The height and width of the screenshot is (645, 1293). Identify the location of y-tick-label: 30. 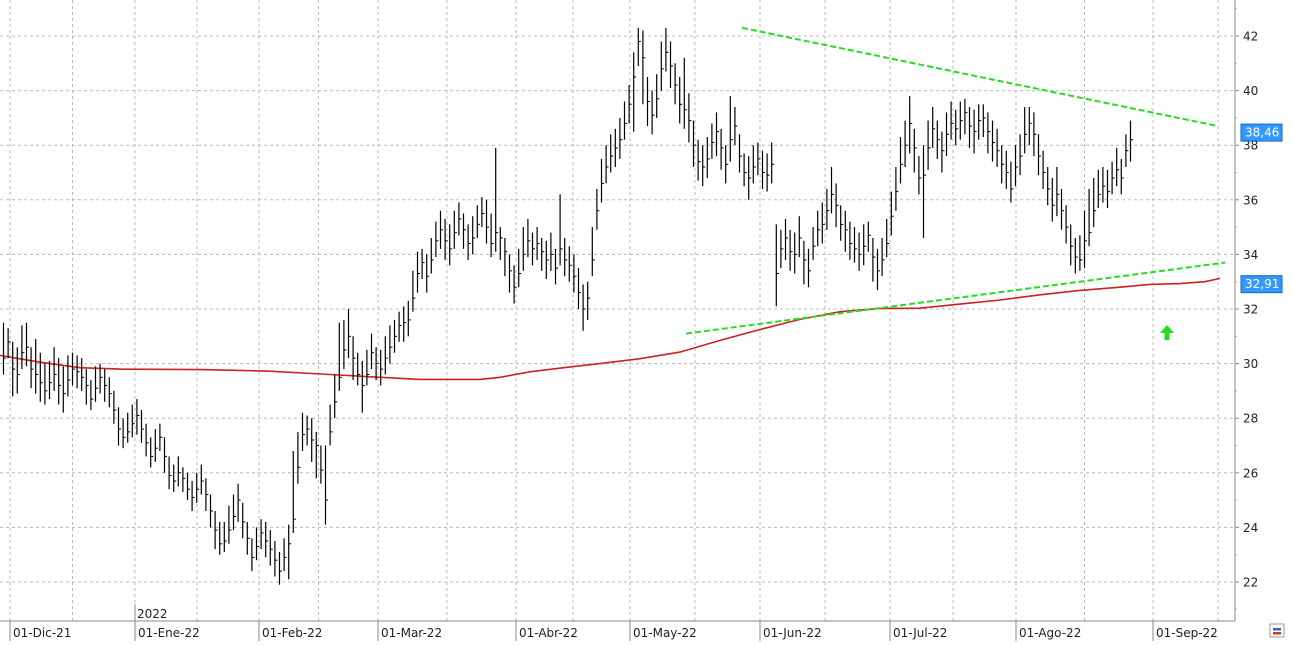
(1250, 364).